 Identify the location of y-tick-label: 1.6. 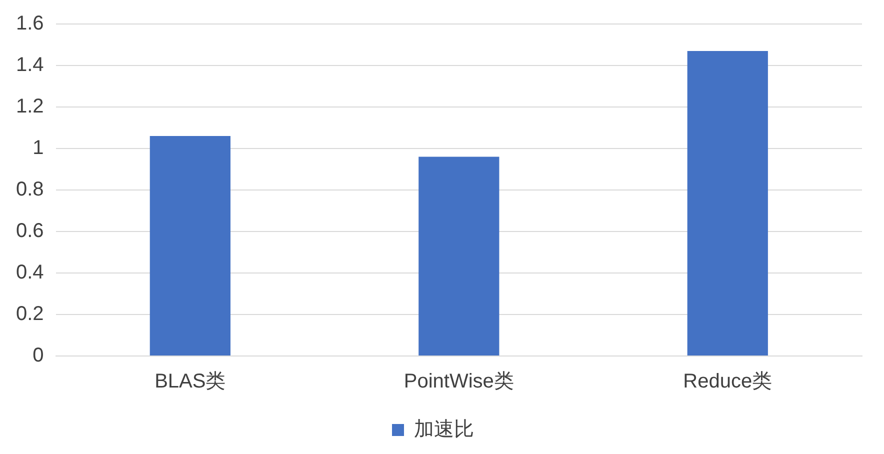
(30, 23).